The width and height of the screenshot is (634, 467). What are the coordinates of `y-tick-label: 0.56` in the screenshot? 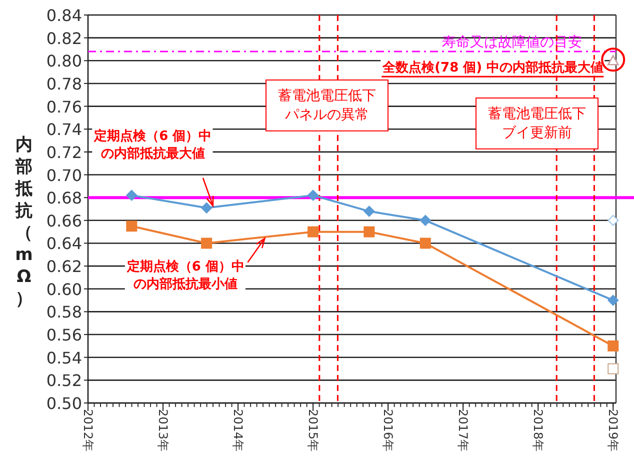 It's located at (64, 335).